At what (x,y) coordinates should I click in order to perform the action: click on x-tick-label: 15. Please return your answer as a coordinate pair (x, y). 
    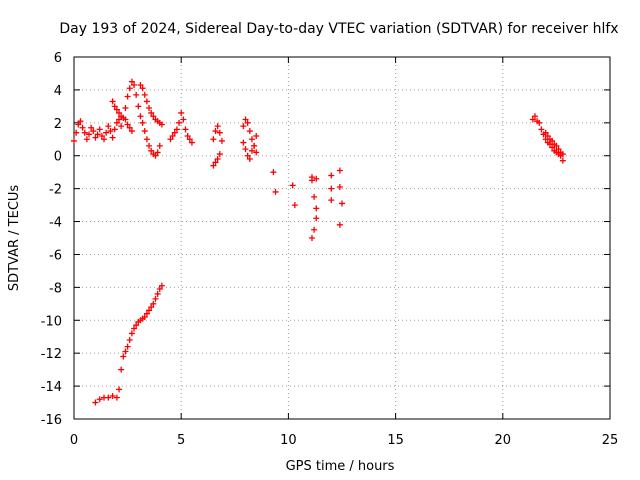
    Looking at the image, I should click on (395, 440).